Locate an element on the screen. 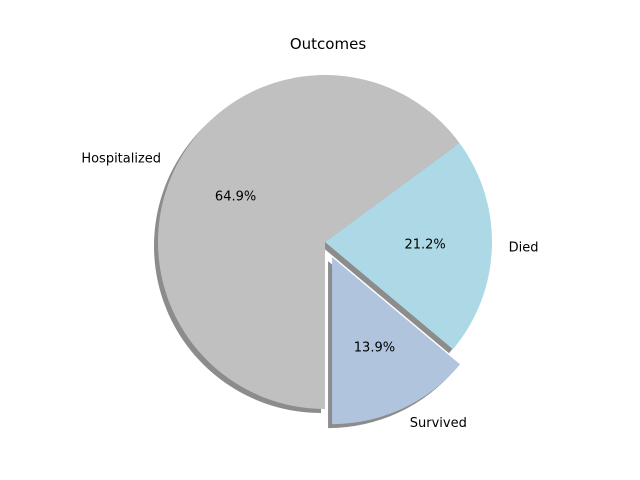 The width and height of the screenshot is (640, 480). pie-slice-survived is located at coordinates (396, 341).